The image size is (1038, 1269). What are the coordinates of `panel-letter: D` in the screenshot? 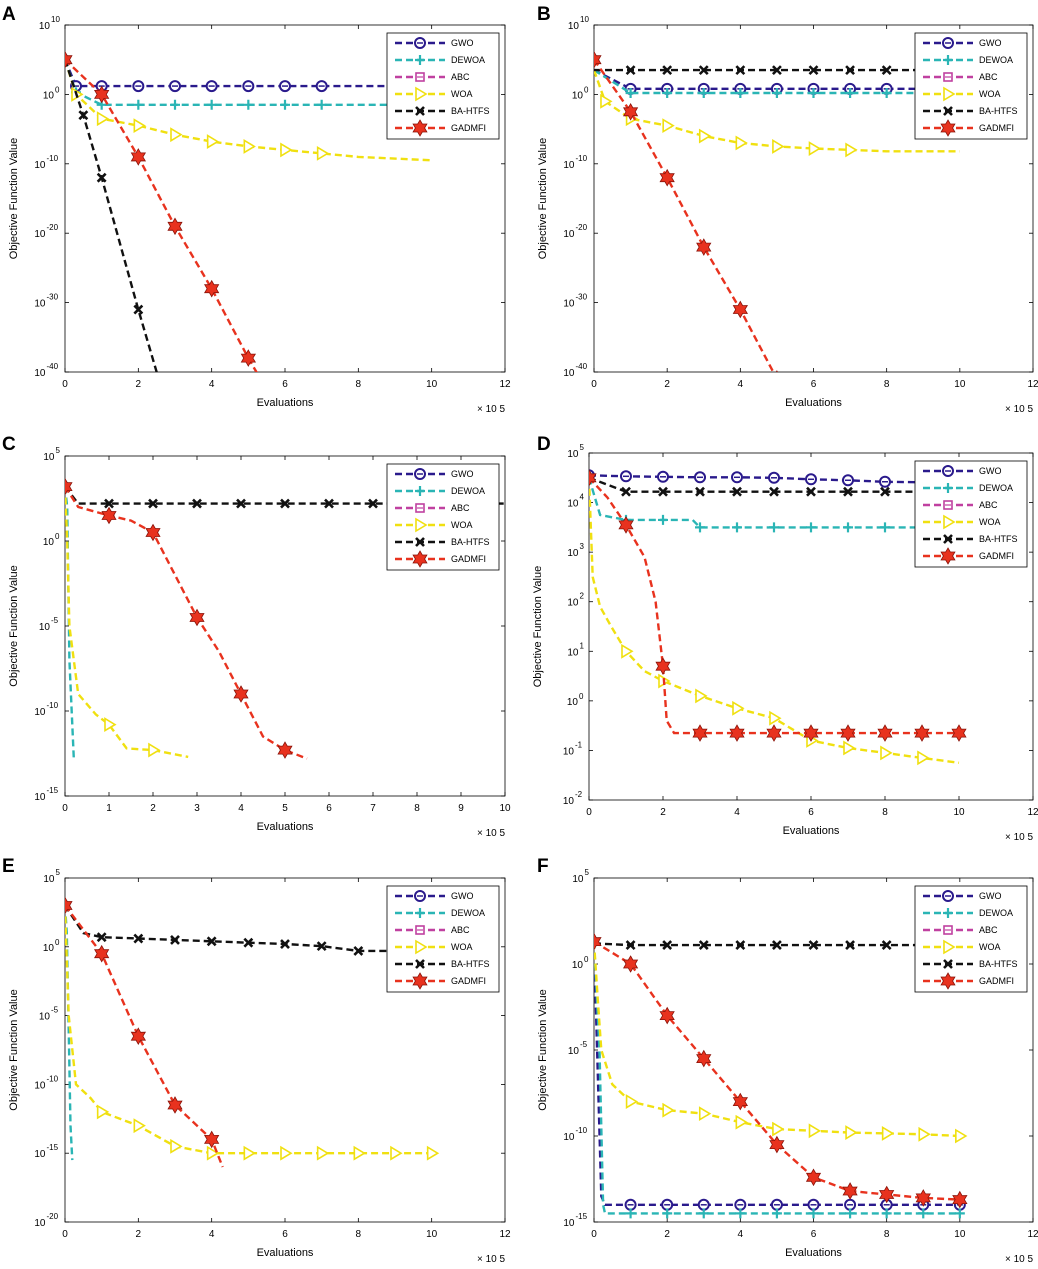 It's located at (544, 444).